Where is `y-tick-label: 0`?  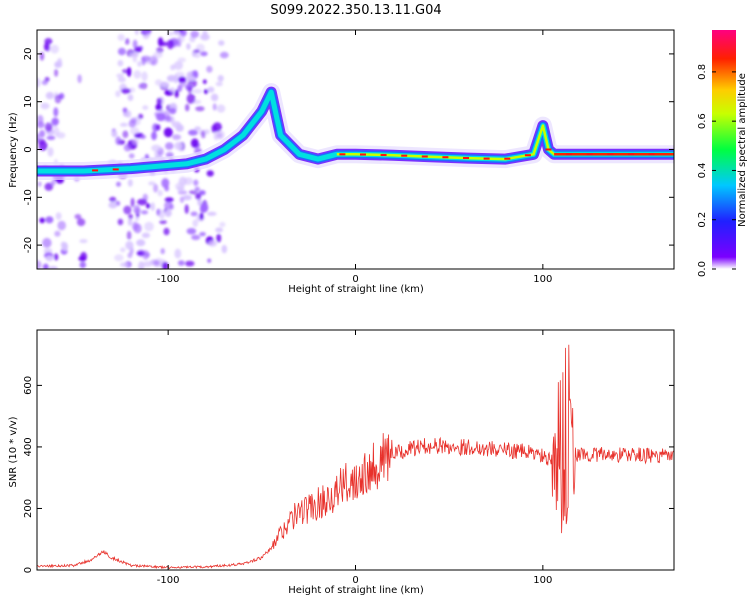 y-tick-label: 0 is located at coordinates (28, 149).